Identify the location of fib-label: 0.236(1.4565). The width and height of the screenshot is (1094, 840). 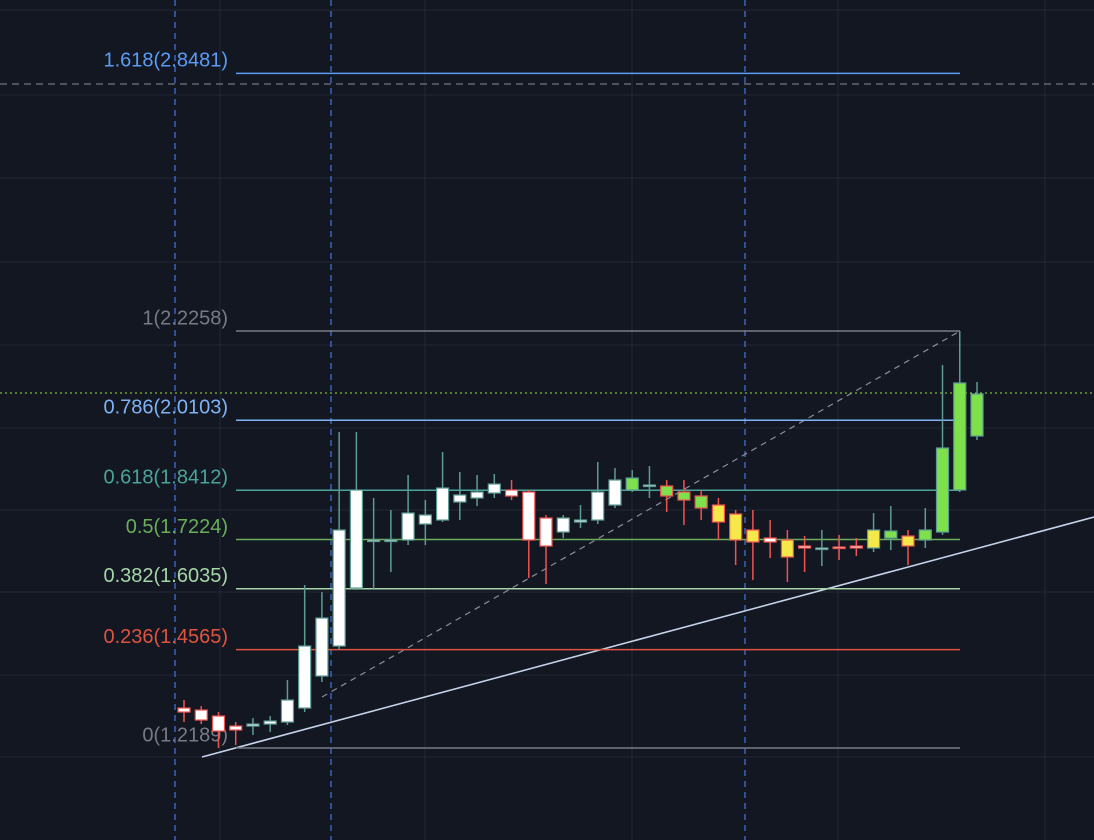
(165, 637).